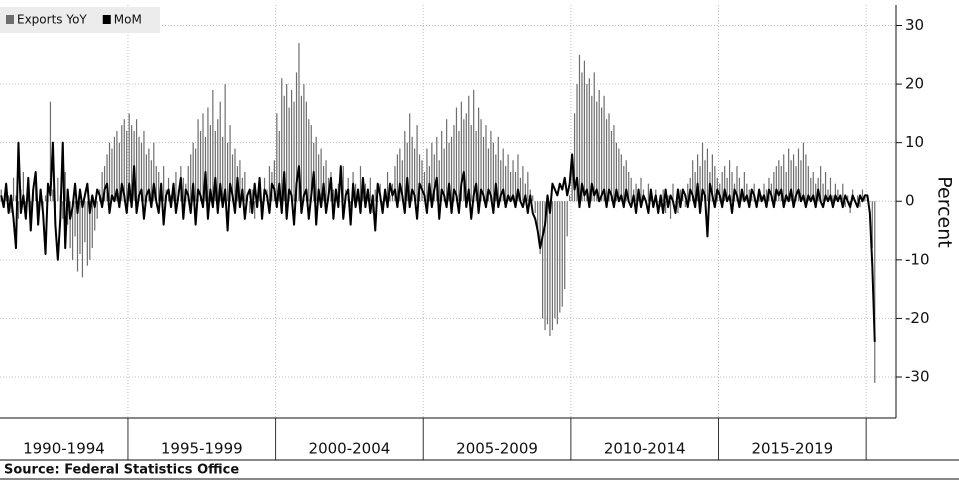 The height and width of the screenshot is (480, 959). Describe the element at coordinates (917, 259) in the screenshot. I see `y-tick-label: -10` at that location.